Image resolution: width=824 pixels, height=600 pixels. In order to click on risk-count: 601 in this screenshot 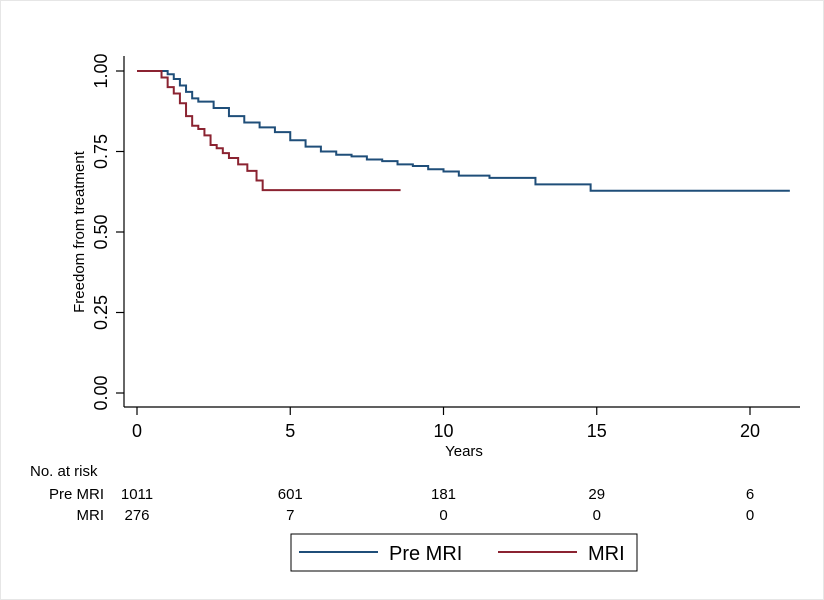, I will do `click(290, 494)`.